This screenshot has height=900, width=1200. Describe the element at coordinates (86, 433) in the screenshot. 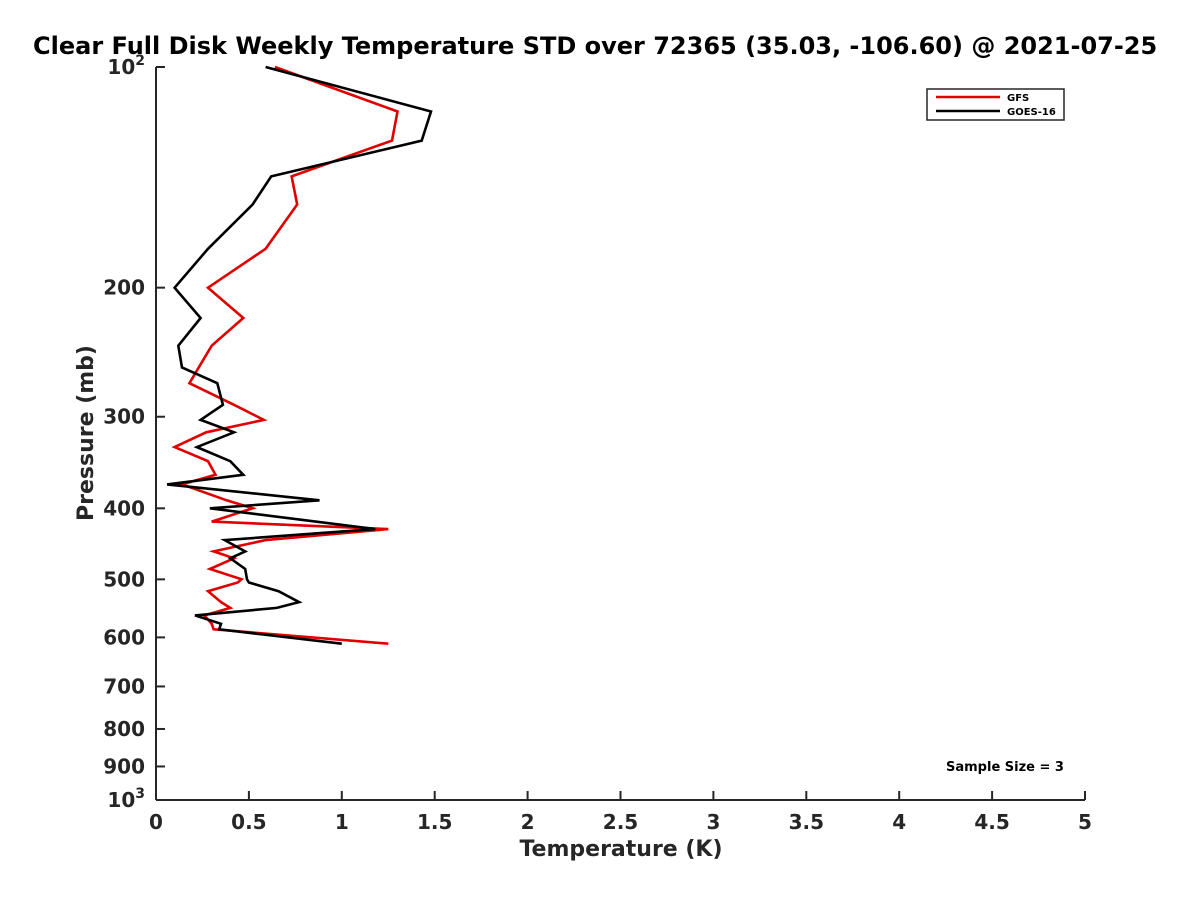

I see `y-axis-label: Pressure (mb)` at that location.